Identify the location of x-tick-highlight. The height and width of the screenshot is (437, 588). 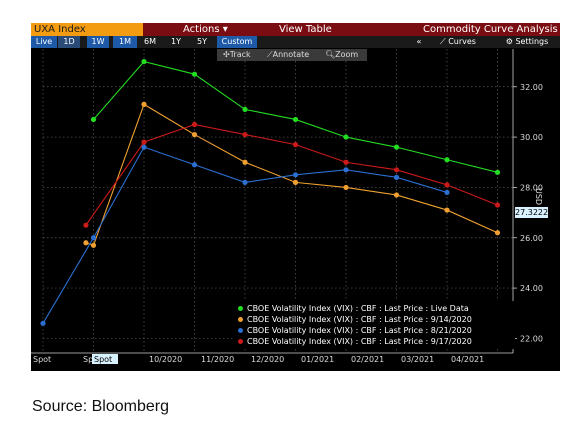
(105, 359).